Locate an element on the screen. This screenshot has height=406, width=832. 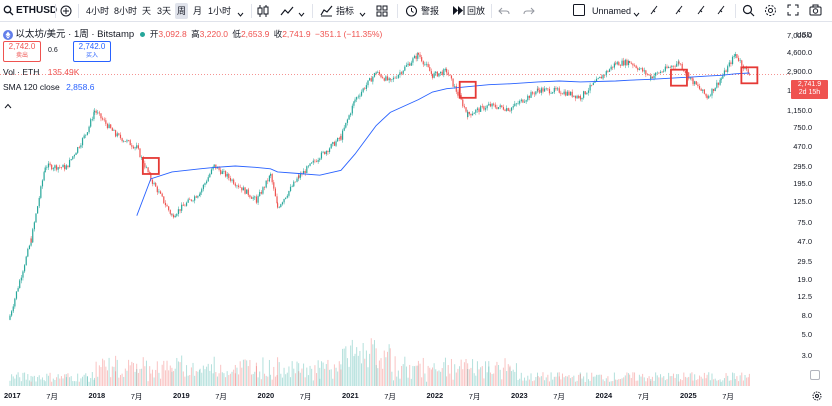
volume-bars is located at coordinates (379, 362).